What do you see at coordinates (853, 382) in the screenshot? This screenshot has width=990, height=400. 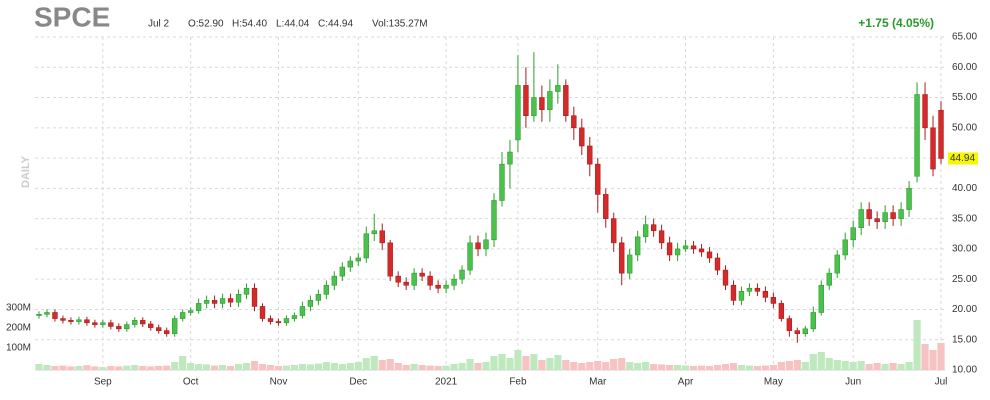 I see `x-tick-label: Jun` at bounding box center [853, 382].